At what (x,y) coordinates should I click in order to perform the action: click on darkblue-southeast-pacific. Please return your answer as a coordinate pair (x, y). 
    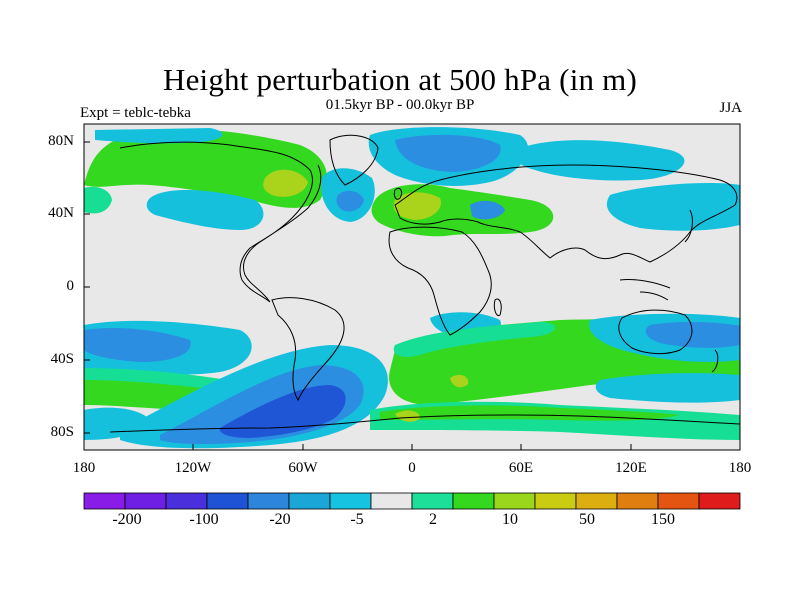
    Looking at the image, I should click on (282, 411).